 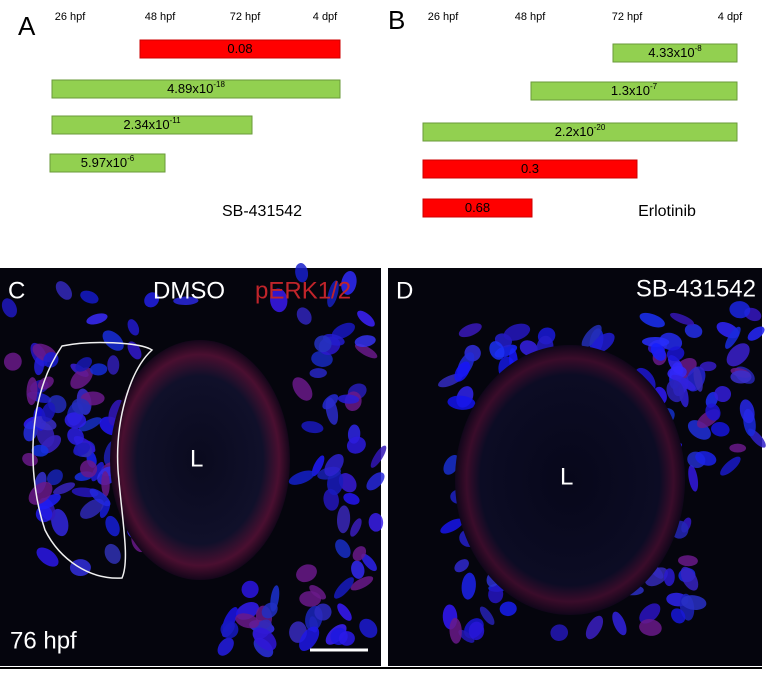 I want to click on time-tick: 48 hpf, so click(x=161, y=17).